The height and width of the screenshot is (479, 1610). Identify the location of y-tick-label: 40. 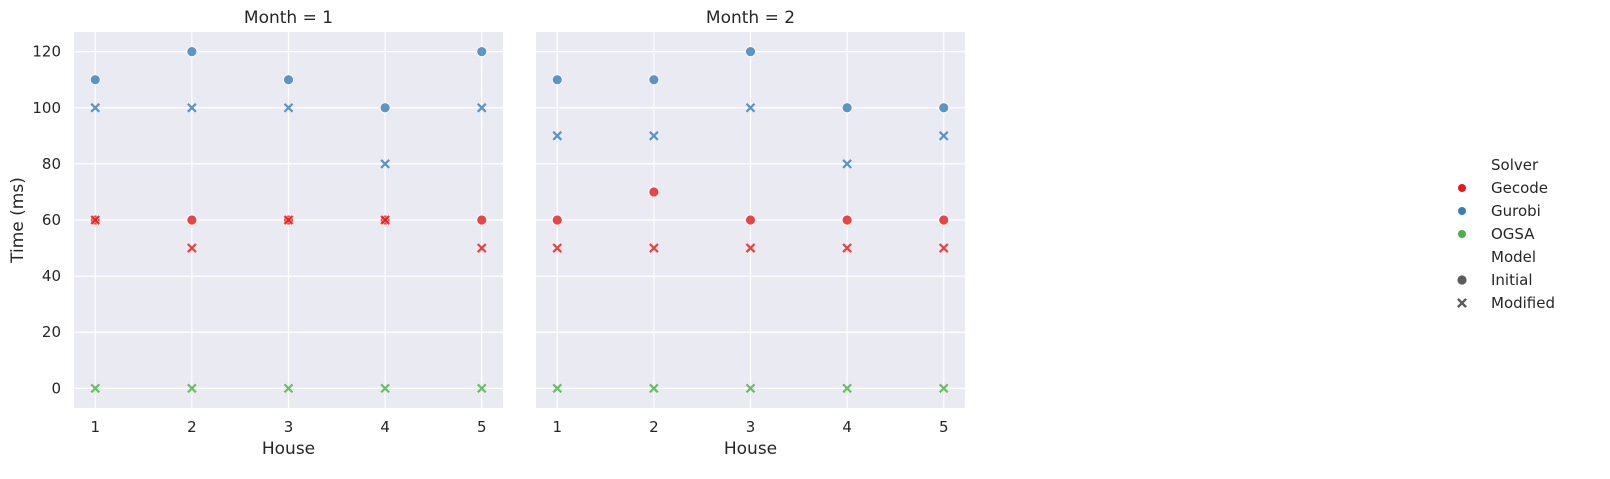
(51, 276).